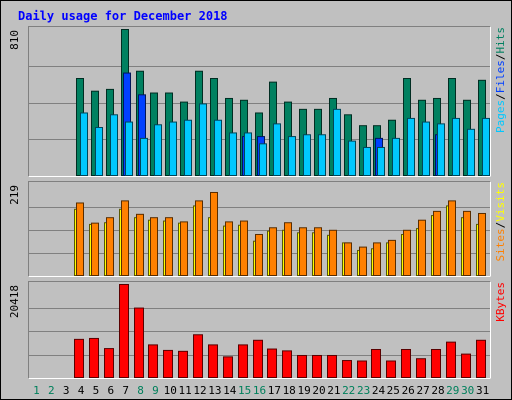  I want to click on legend-entry: Hits, so click(500, 40).